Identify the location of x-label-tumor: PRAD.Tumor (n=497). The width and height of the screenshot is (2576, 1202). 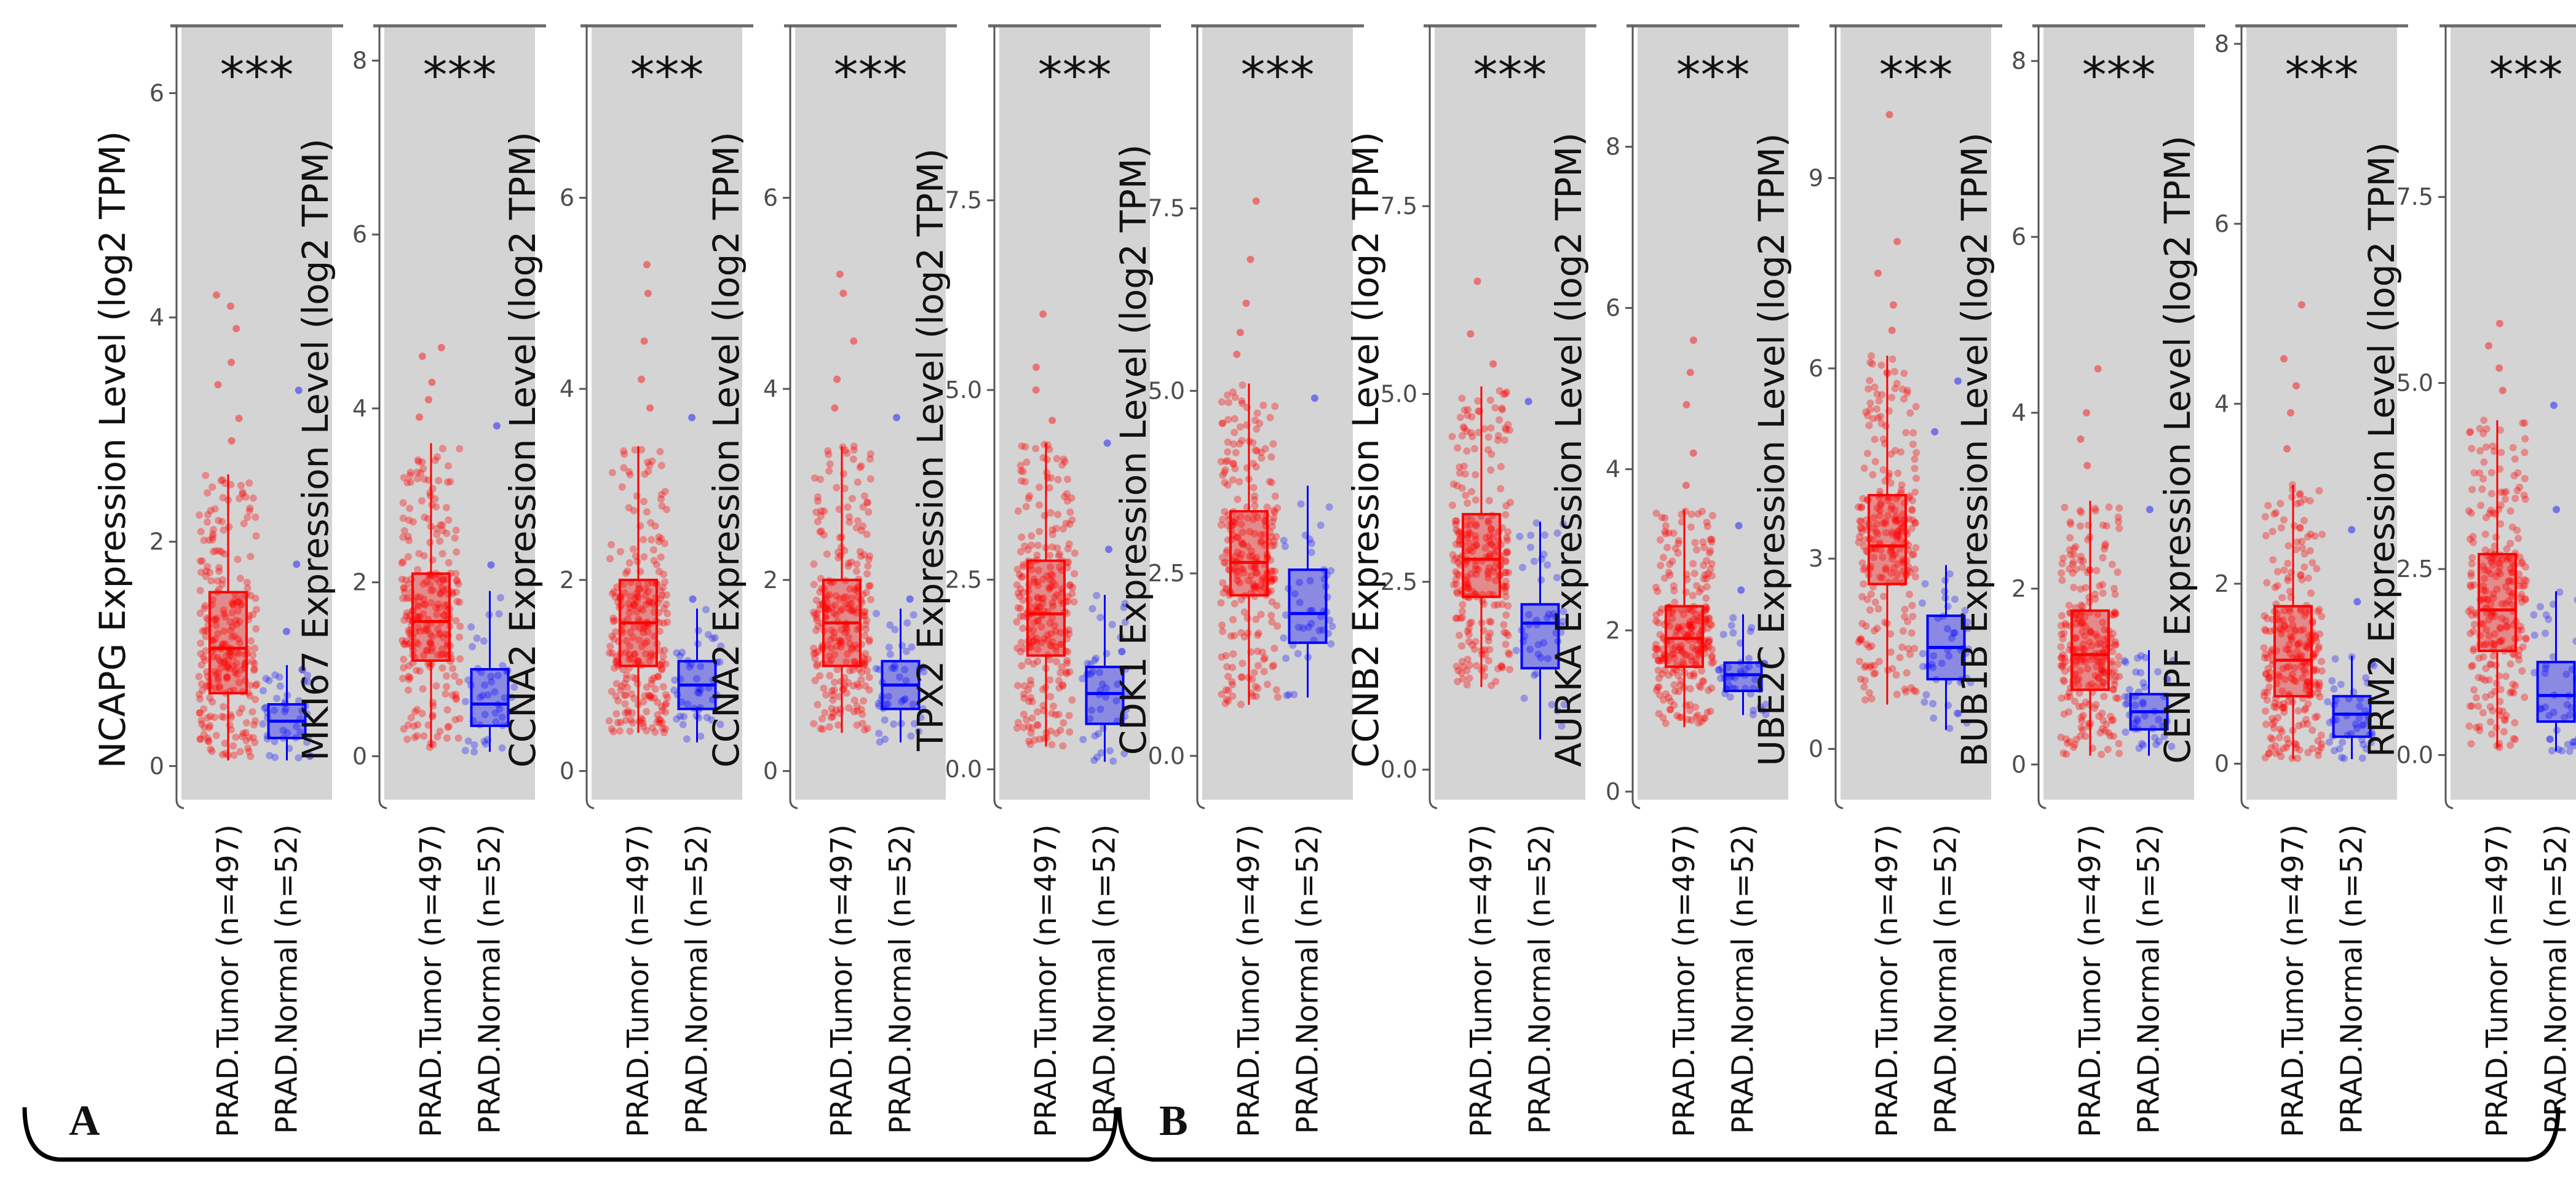
(1481, 981).